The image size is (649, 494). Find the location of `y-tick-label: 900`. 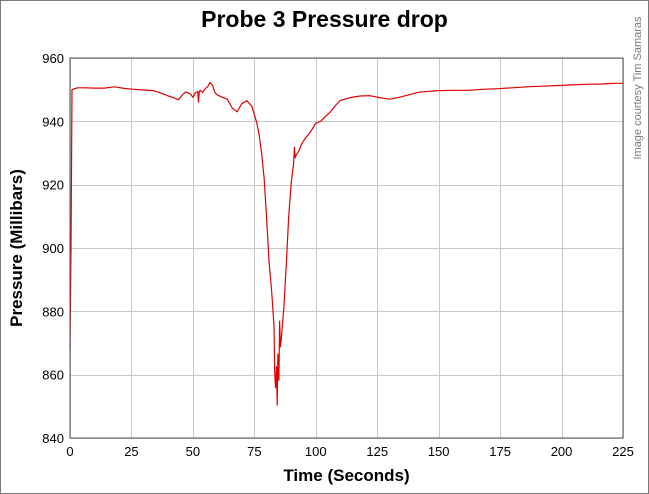

y-tick-label: 900 is located at coordinates (53, 248).